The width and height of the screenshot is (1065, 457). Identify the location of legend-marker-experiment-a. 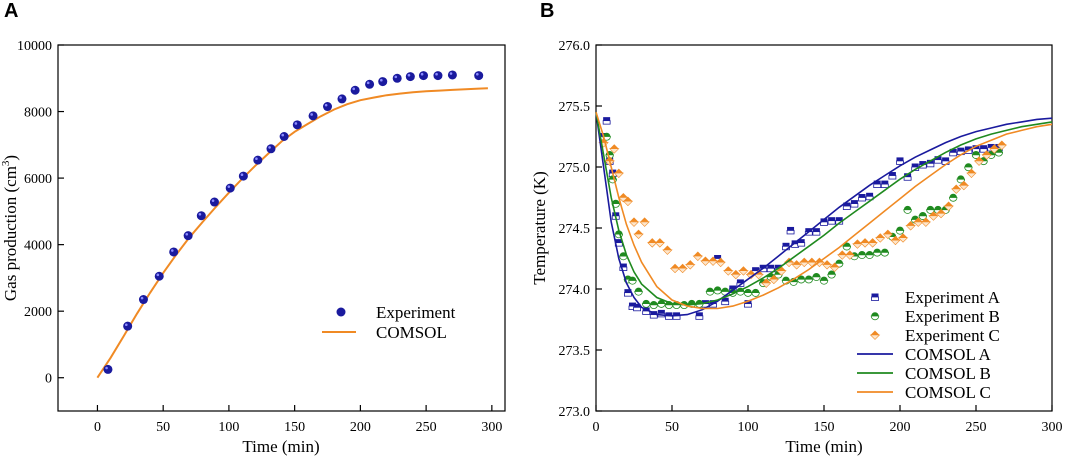
(875, 295).